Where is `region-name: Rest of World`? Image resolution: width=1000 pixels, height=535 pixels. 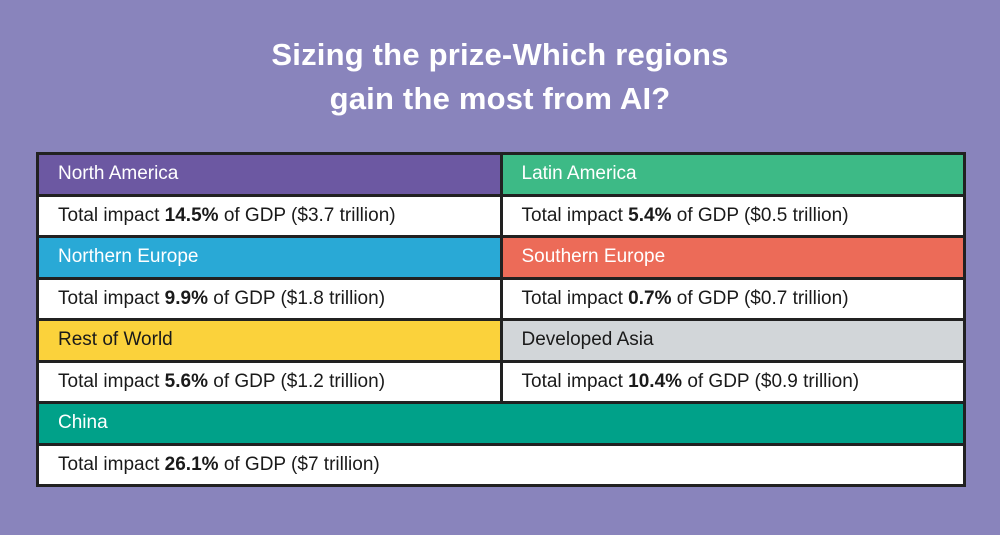
region-name: Rest of World is located at coordinates (115, 340).